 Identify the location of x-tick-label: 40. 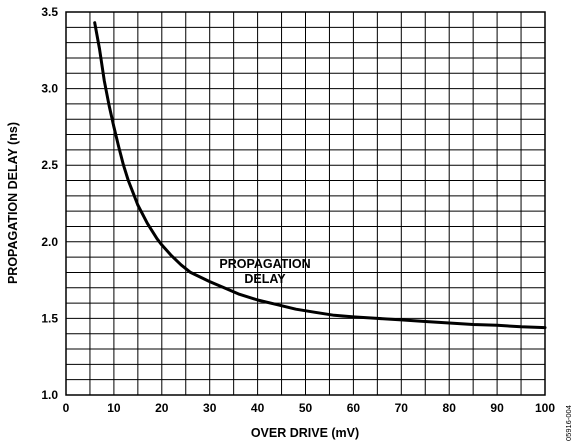
(258, 408).